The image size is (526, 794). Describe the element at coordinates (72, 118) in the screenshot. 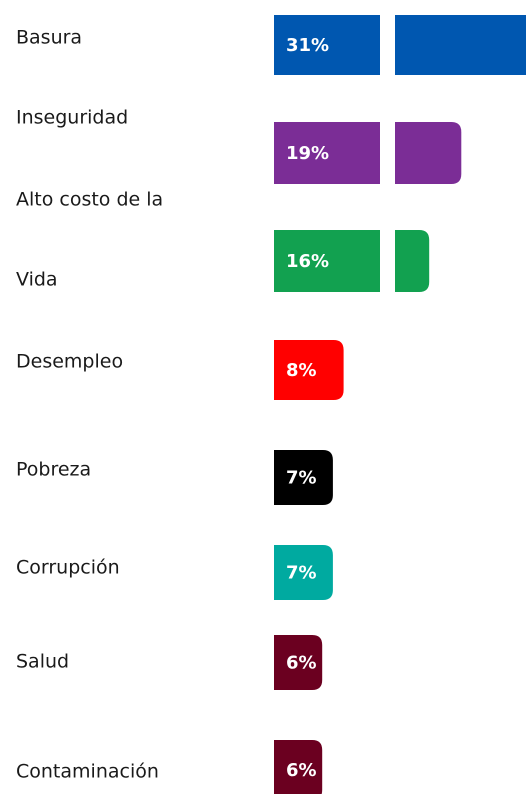

I see `category-label: Inseguridad` at that location.